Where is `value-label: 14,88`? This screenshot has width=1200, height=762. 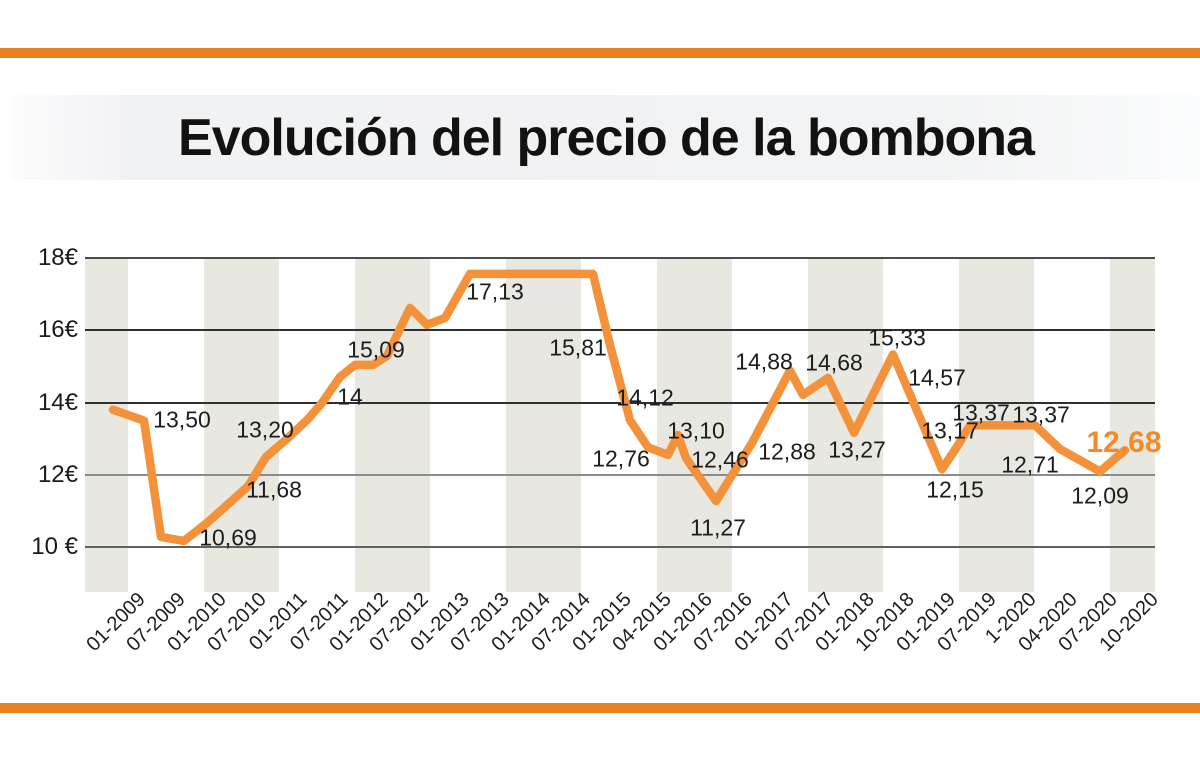 value-label: 14,88 is located at coordinates (764, 361).